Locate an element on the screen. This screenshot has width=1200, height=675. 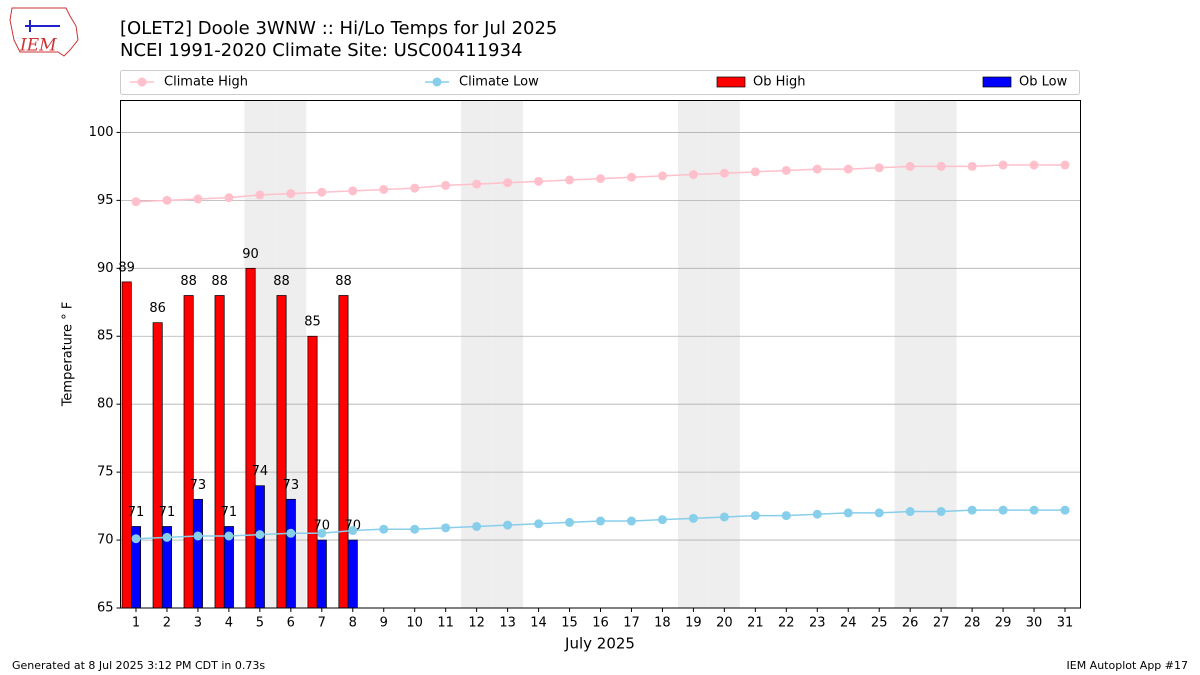
x-tick-label: 22 is located at coordinates (786, 623).